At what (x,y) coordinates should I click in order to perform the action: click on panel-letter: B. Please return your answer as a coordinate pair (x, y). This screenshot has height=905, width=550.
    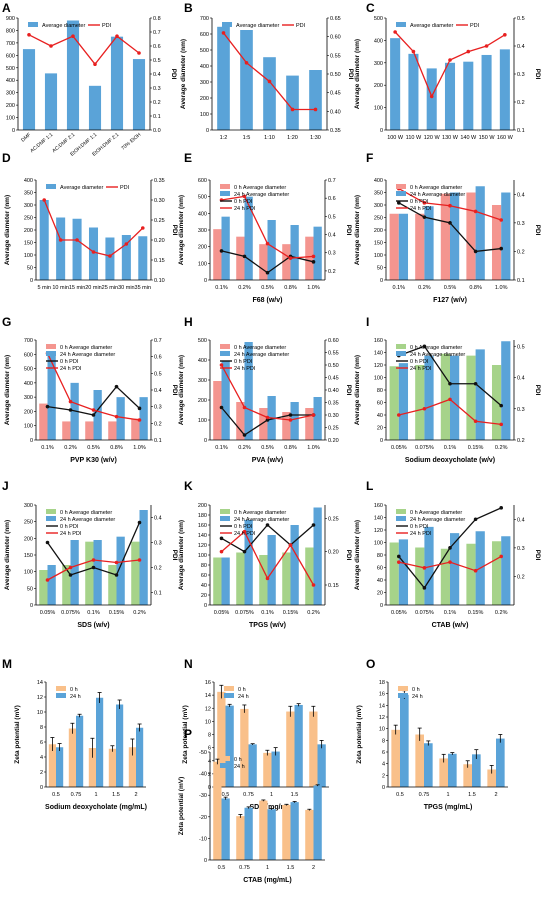
    Looking at the image, I should click on (188, 8).